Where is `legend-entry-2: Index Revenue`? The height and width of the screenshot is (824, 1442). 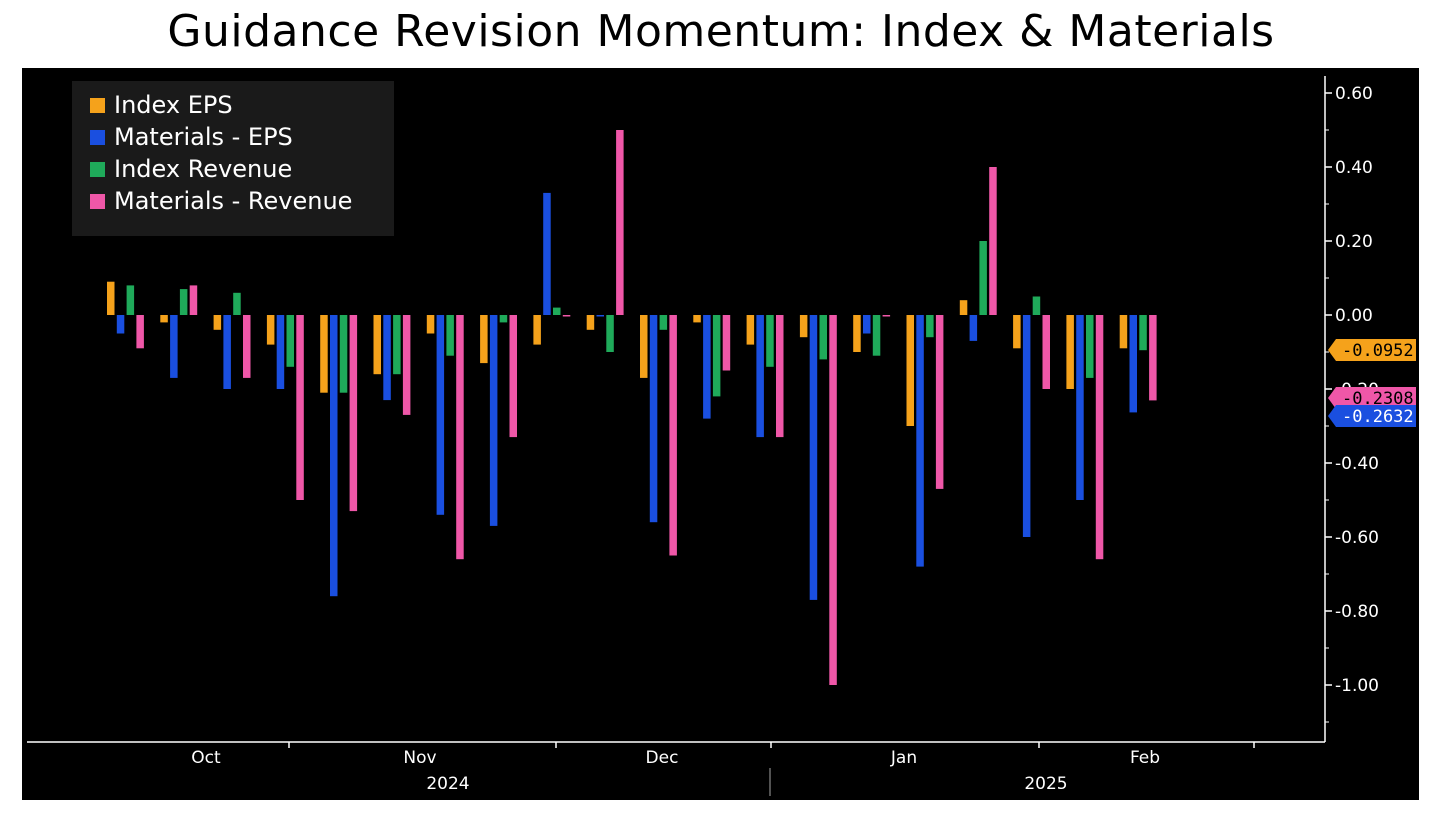
legend-entry-2: Index Revenue is located at coordinates (203, 169).